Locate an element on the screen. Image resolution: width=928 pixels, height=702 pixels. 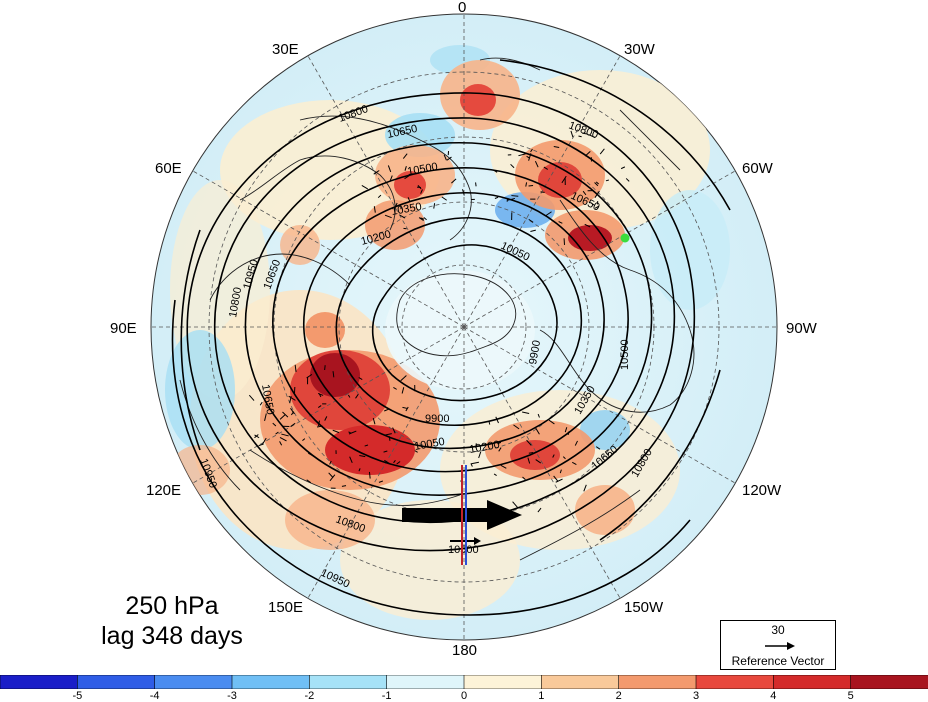
contour-label: 10050 is located at coordinates (429, 444).